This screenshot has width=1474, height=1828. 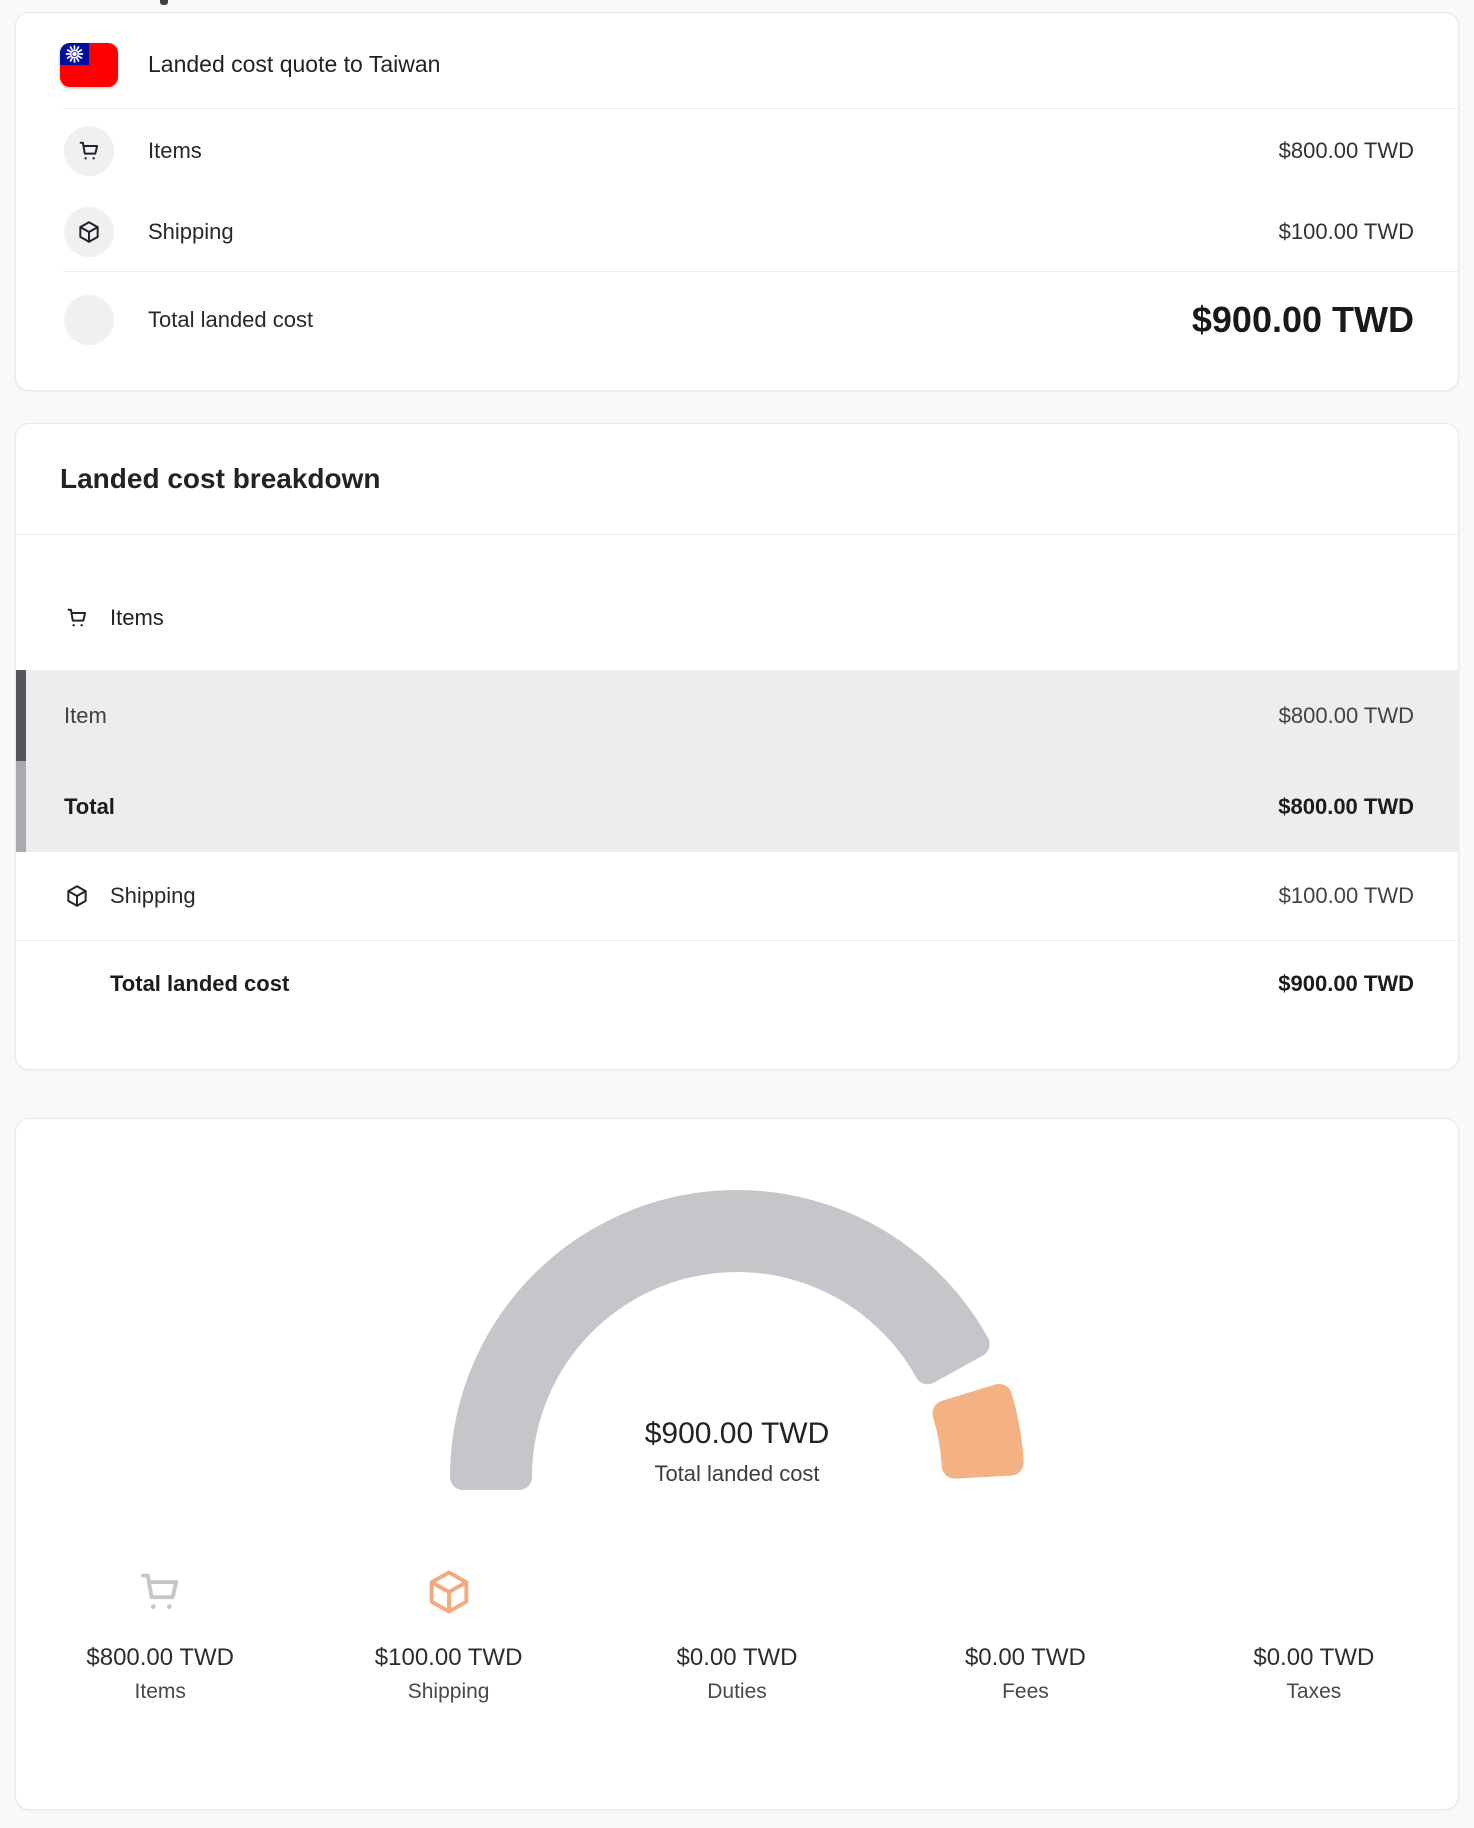 I want to click on breakdown-row-label: Total, so click(x=89, y=806).